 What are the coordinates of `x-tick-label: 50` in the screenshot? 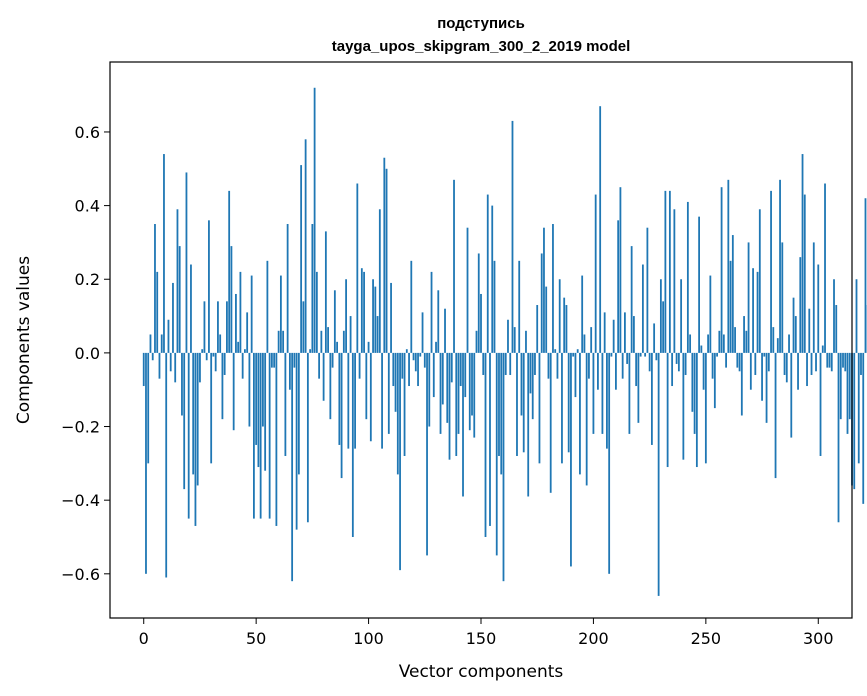 It's located at (256, 638).